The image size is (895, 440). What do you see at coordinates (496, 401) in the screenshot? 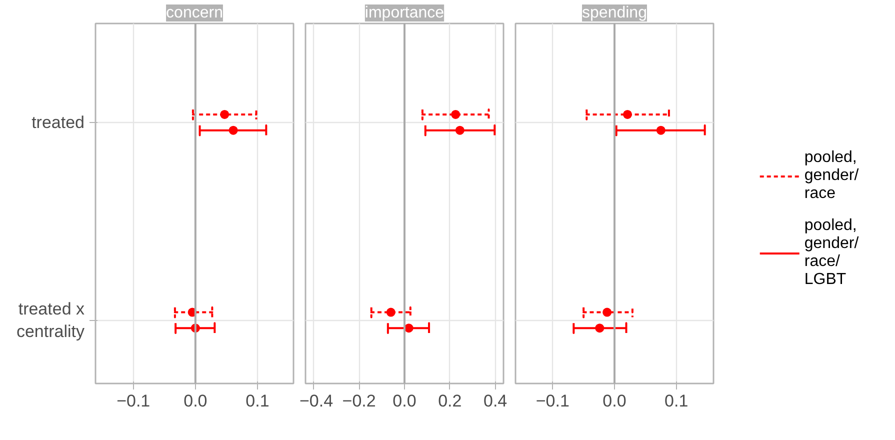
I see `x-tick-label: 0.4` at bounding box center [496, 401].